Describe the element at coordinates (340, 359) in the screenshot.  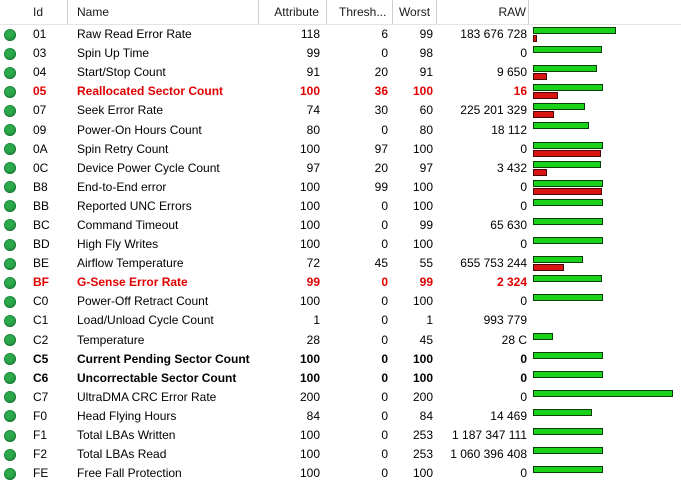
I see `table-row: C5 Current Pending Sector Count 100 0 100 0` at that location.